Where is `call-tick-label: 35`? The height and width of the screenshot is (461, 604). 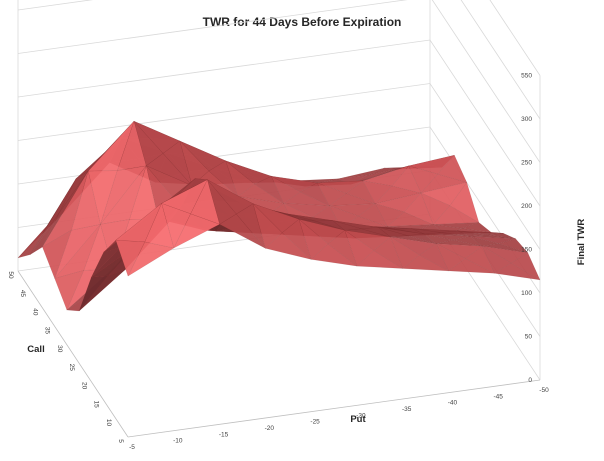 call-tick-label: 35 is located at coordinates (47, 331).